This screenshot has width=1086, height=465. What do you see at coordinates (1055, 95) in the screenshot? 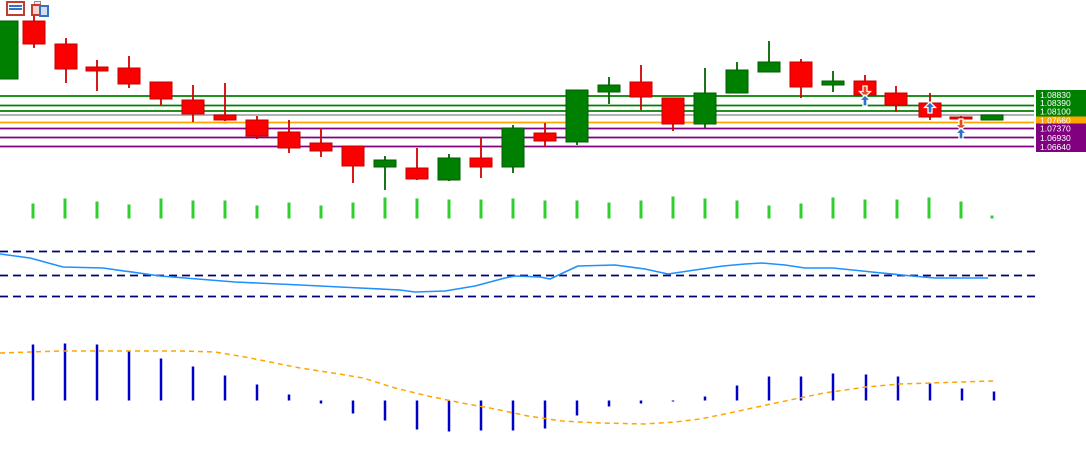
I see `price-label: 1.08830` at bounding box center [1055, 95].